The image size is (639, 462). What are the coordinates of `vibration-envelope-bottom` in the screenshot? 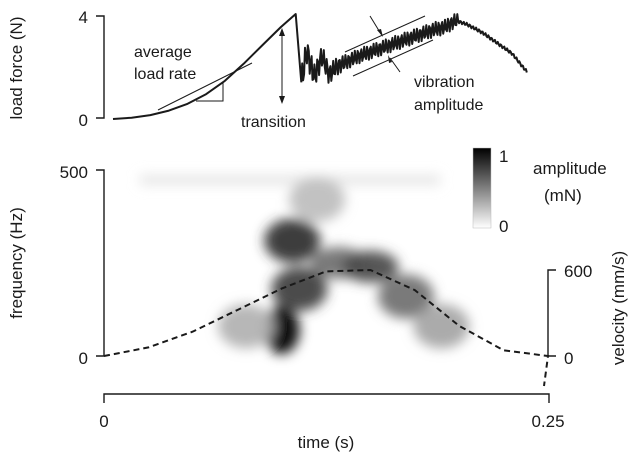 It's located at (393, 58).